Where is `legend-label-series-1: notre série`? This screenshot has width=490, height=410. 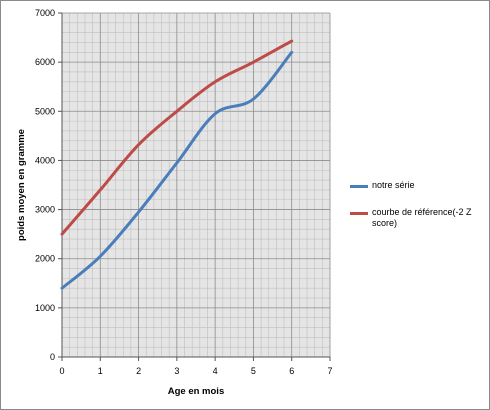 legend-label-series-1: notre série is located at coordinates (393, 185).